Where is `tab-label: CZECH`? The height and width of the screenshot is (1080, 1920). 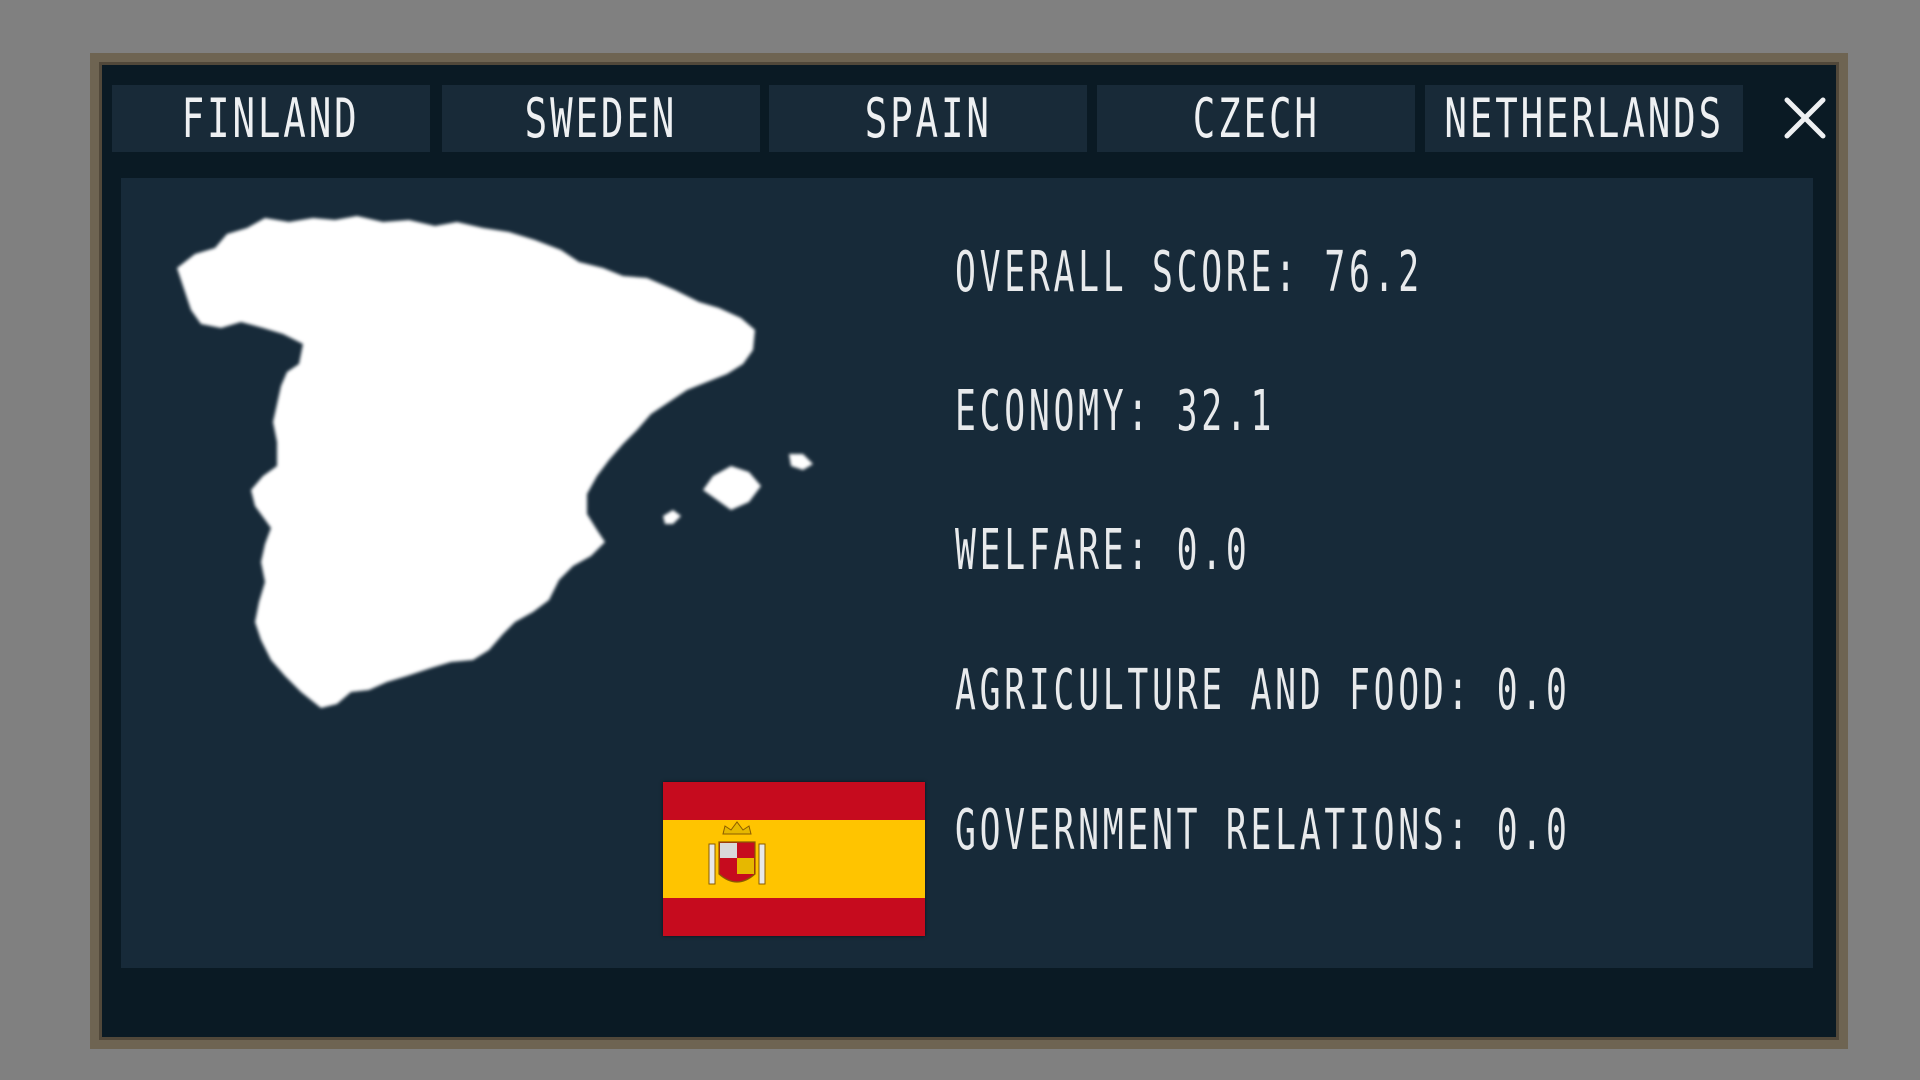
tab-label: CZECH is located at coordinates (1256, 118).